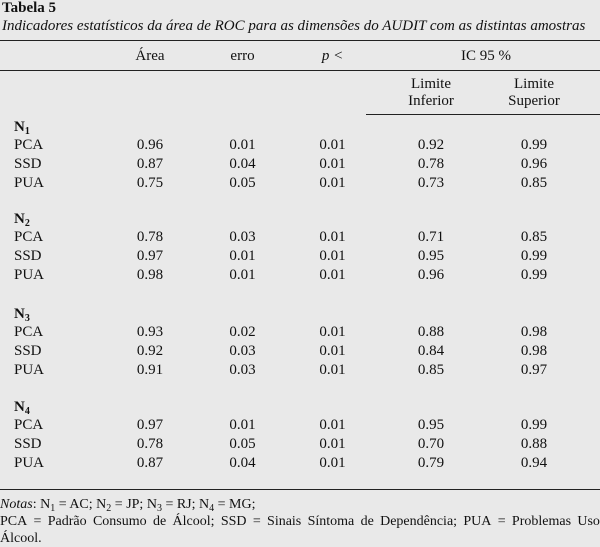 This screenshot has width=600, height=547. I want to click on notes-word: Álcool;, so click(193, 521).